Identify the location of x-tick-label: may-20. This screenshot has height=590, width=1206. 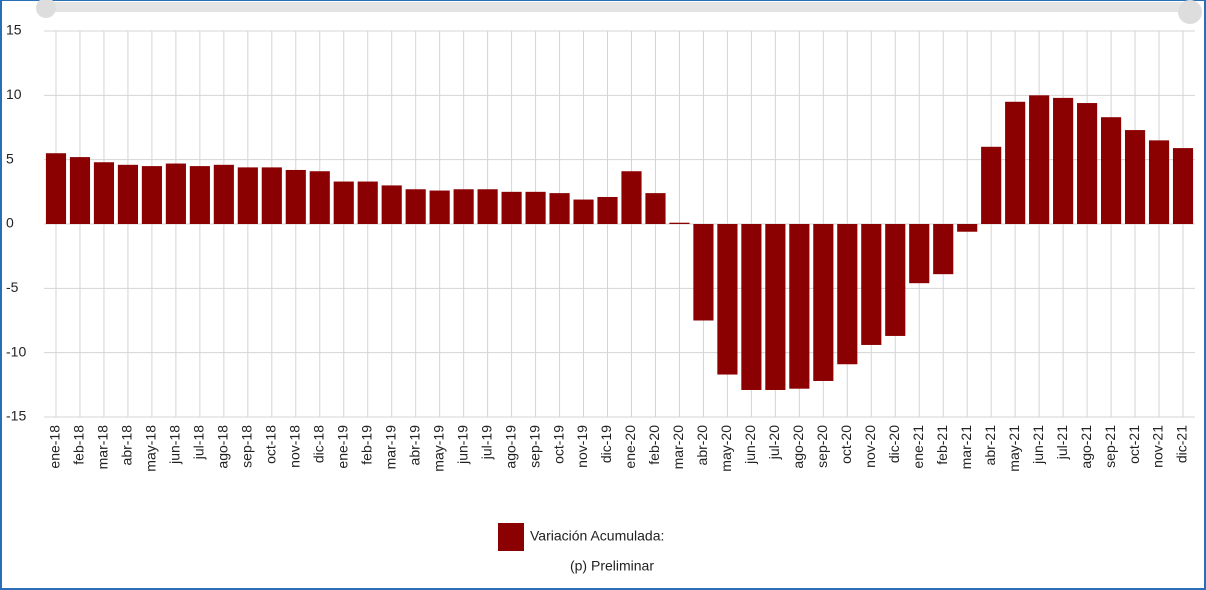
(726, 448).